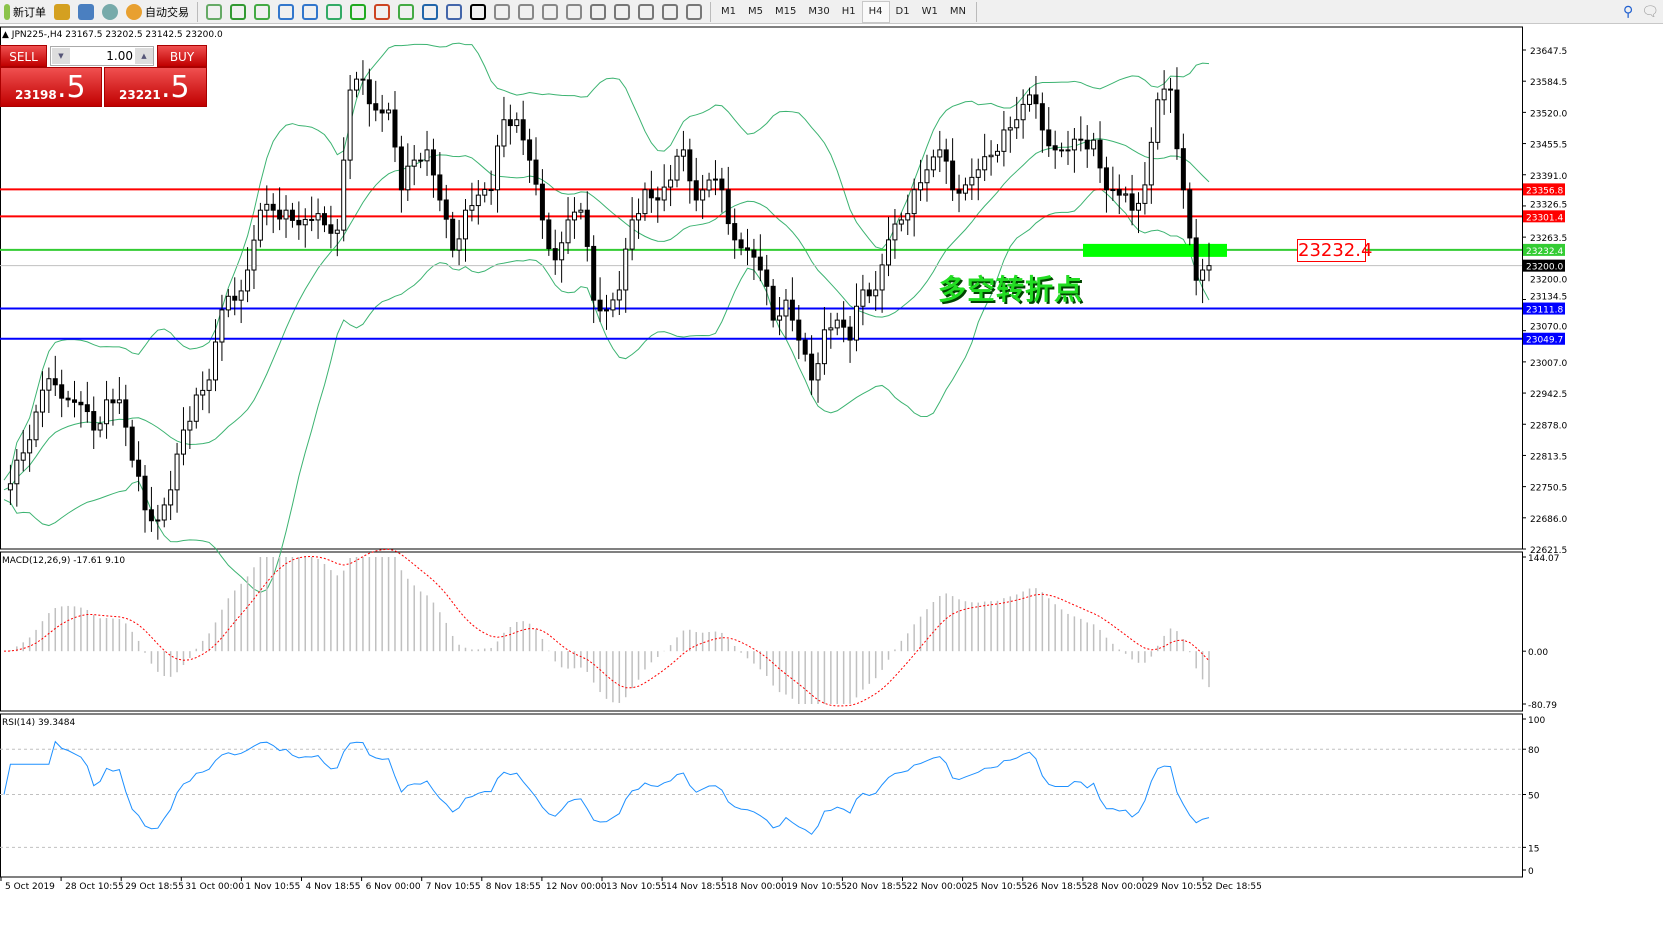  What do you see at coordinates (358, 12) in the screenshot?
I see `auto-scroll-button` at bounding box center [358, 12].